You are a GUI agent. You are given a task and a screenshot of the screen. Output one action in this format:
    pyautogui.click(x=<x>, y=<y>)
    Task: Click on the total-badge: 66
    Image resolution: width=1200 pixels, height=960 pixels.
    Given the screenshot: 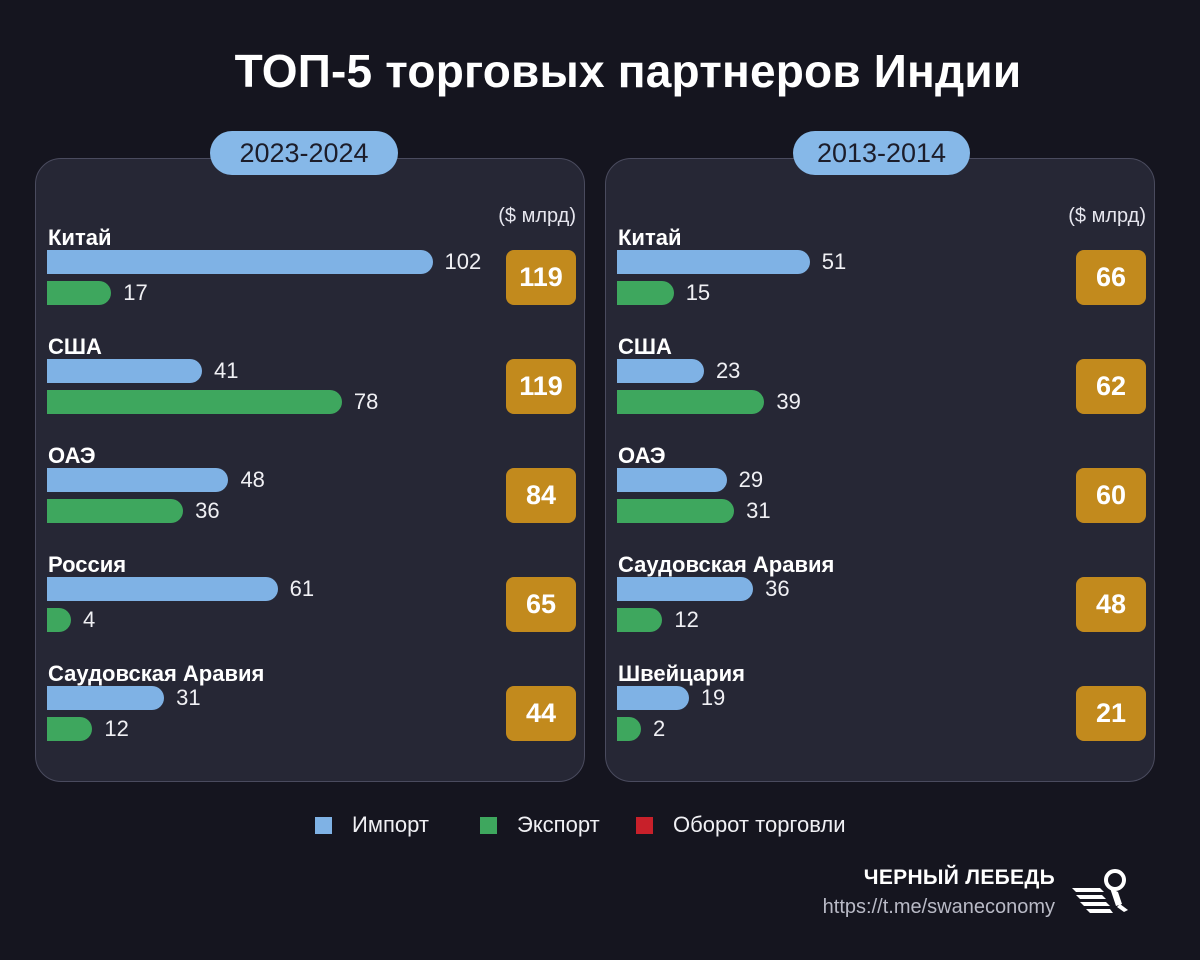 What is the action you would take?
    pyautogui.click(x=1111, y=277)
    